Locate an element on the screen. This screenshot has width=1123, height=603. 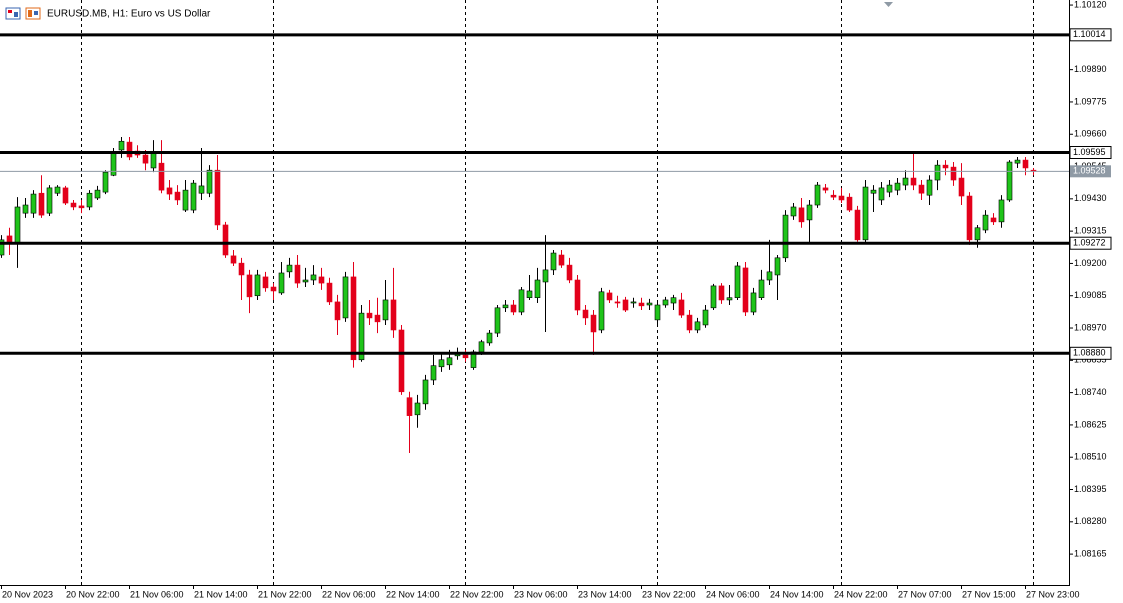
y-tick-label: 1.08165 is located at coordinates (1090, 553).